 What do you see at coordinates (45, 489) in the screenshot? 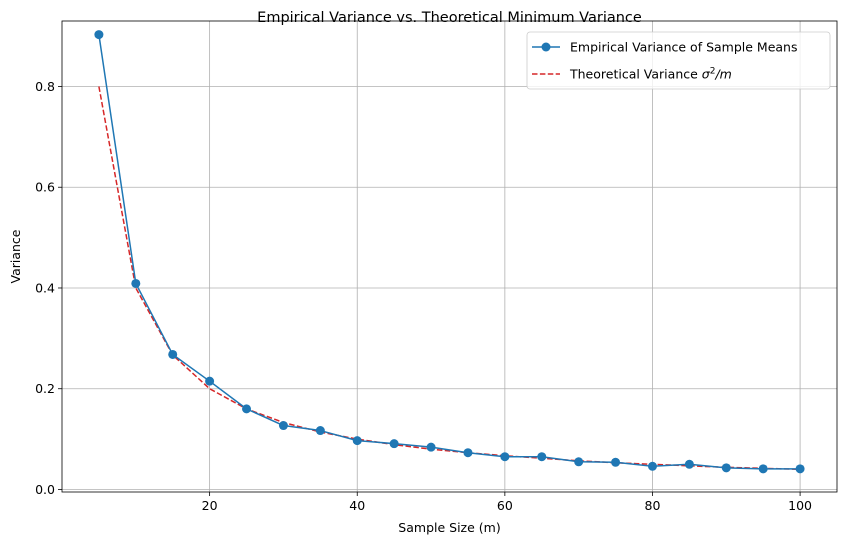
I see `y-tick-label: 0.0` at bounding box center [45, 489].